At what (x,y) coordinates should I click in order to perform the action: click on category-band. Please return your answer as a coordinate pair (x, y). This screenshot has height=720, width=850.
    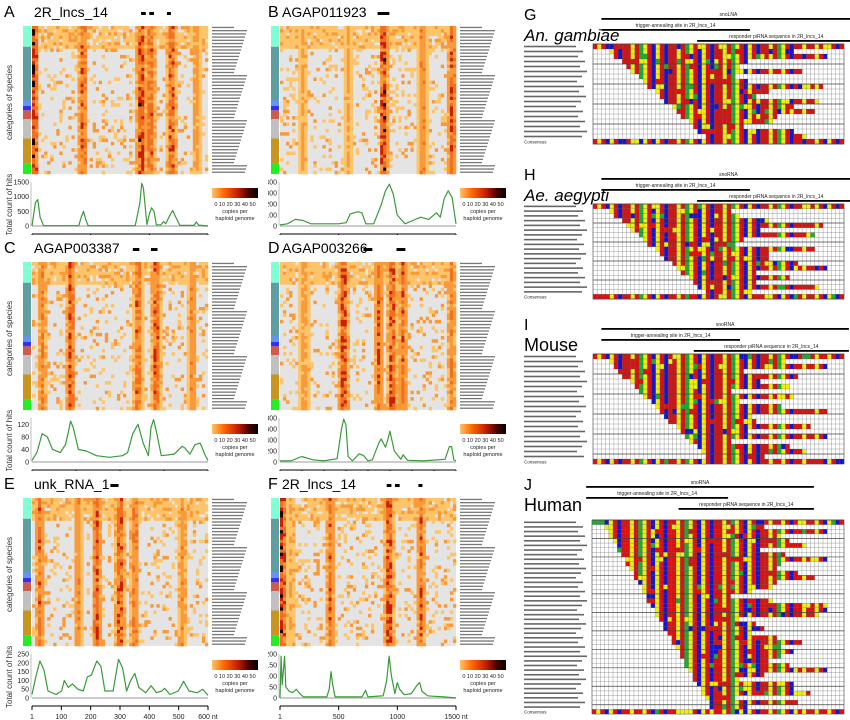
    Looking at the image, I should click on (27, 404).